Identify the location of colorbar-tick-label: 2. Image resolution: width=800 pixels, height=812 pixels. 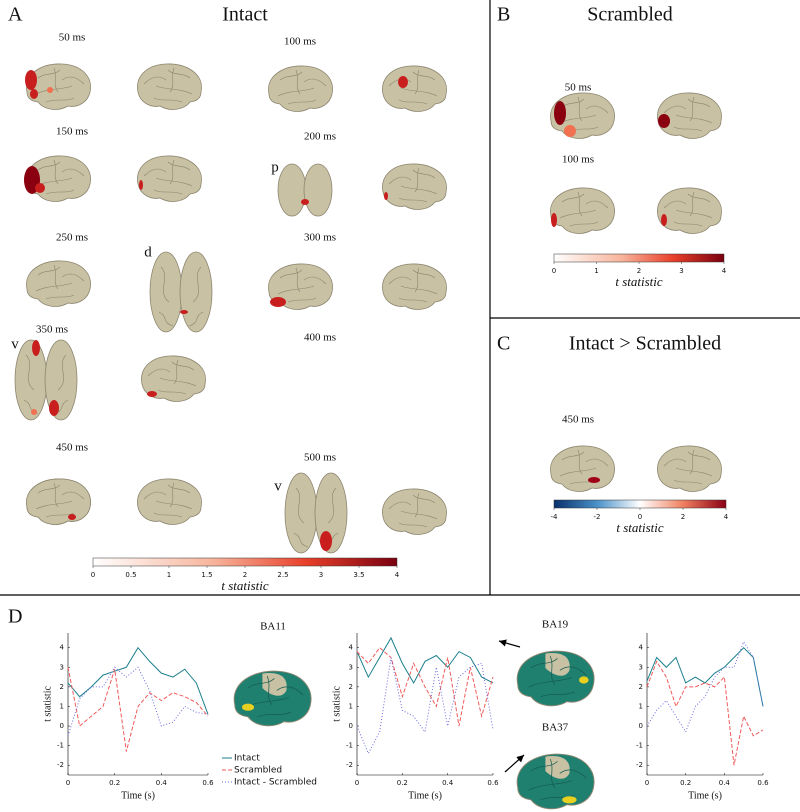
(639, 271).